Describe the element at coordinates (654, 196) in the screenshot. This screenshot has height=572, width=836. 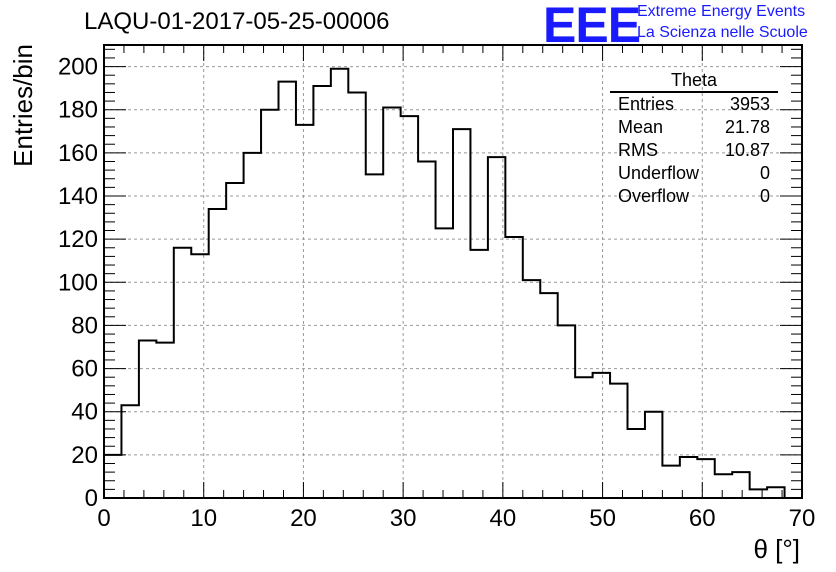
I see `stats-label: Overflow` at that location.